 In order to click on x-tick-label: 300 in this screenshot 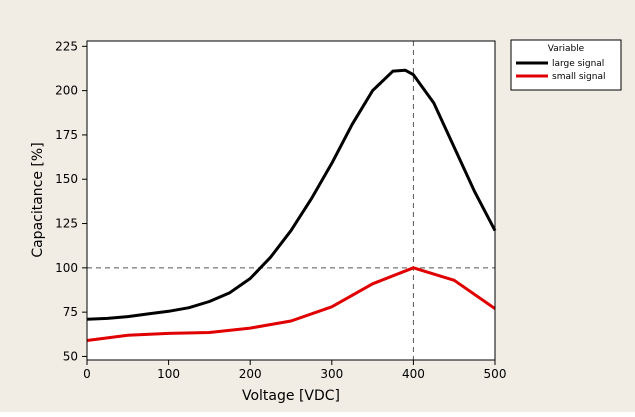, I will do `click(331, 374)`.